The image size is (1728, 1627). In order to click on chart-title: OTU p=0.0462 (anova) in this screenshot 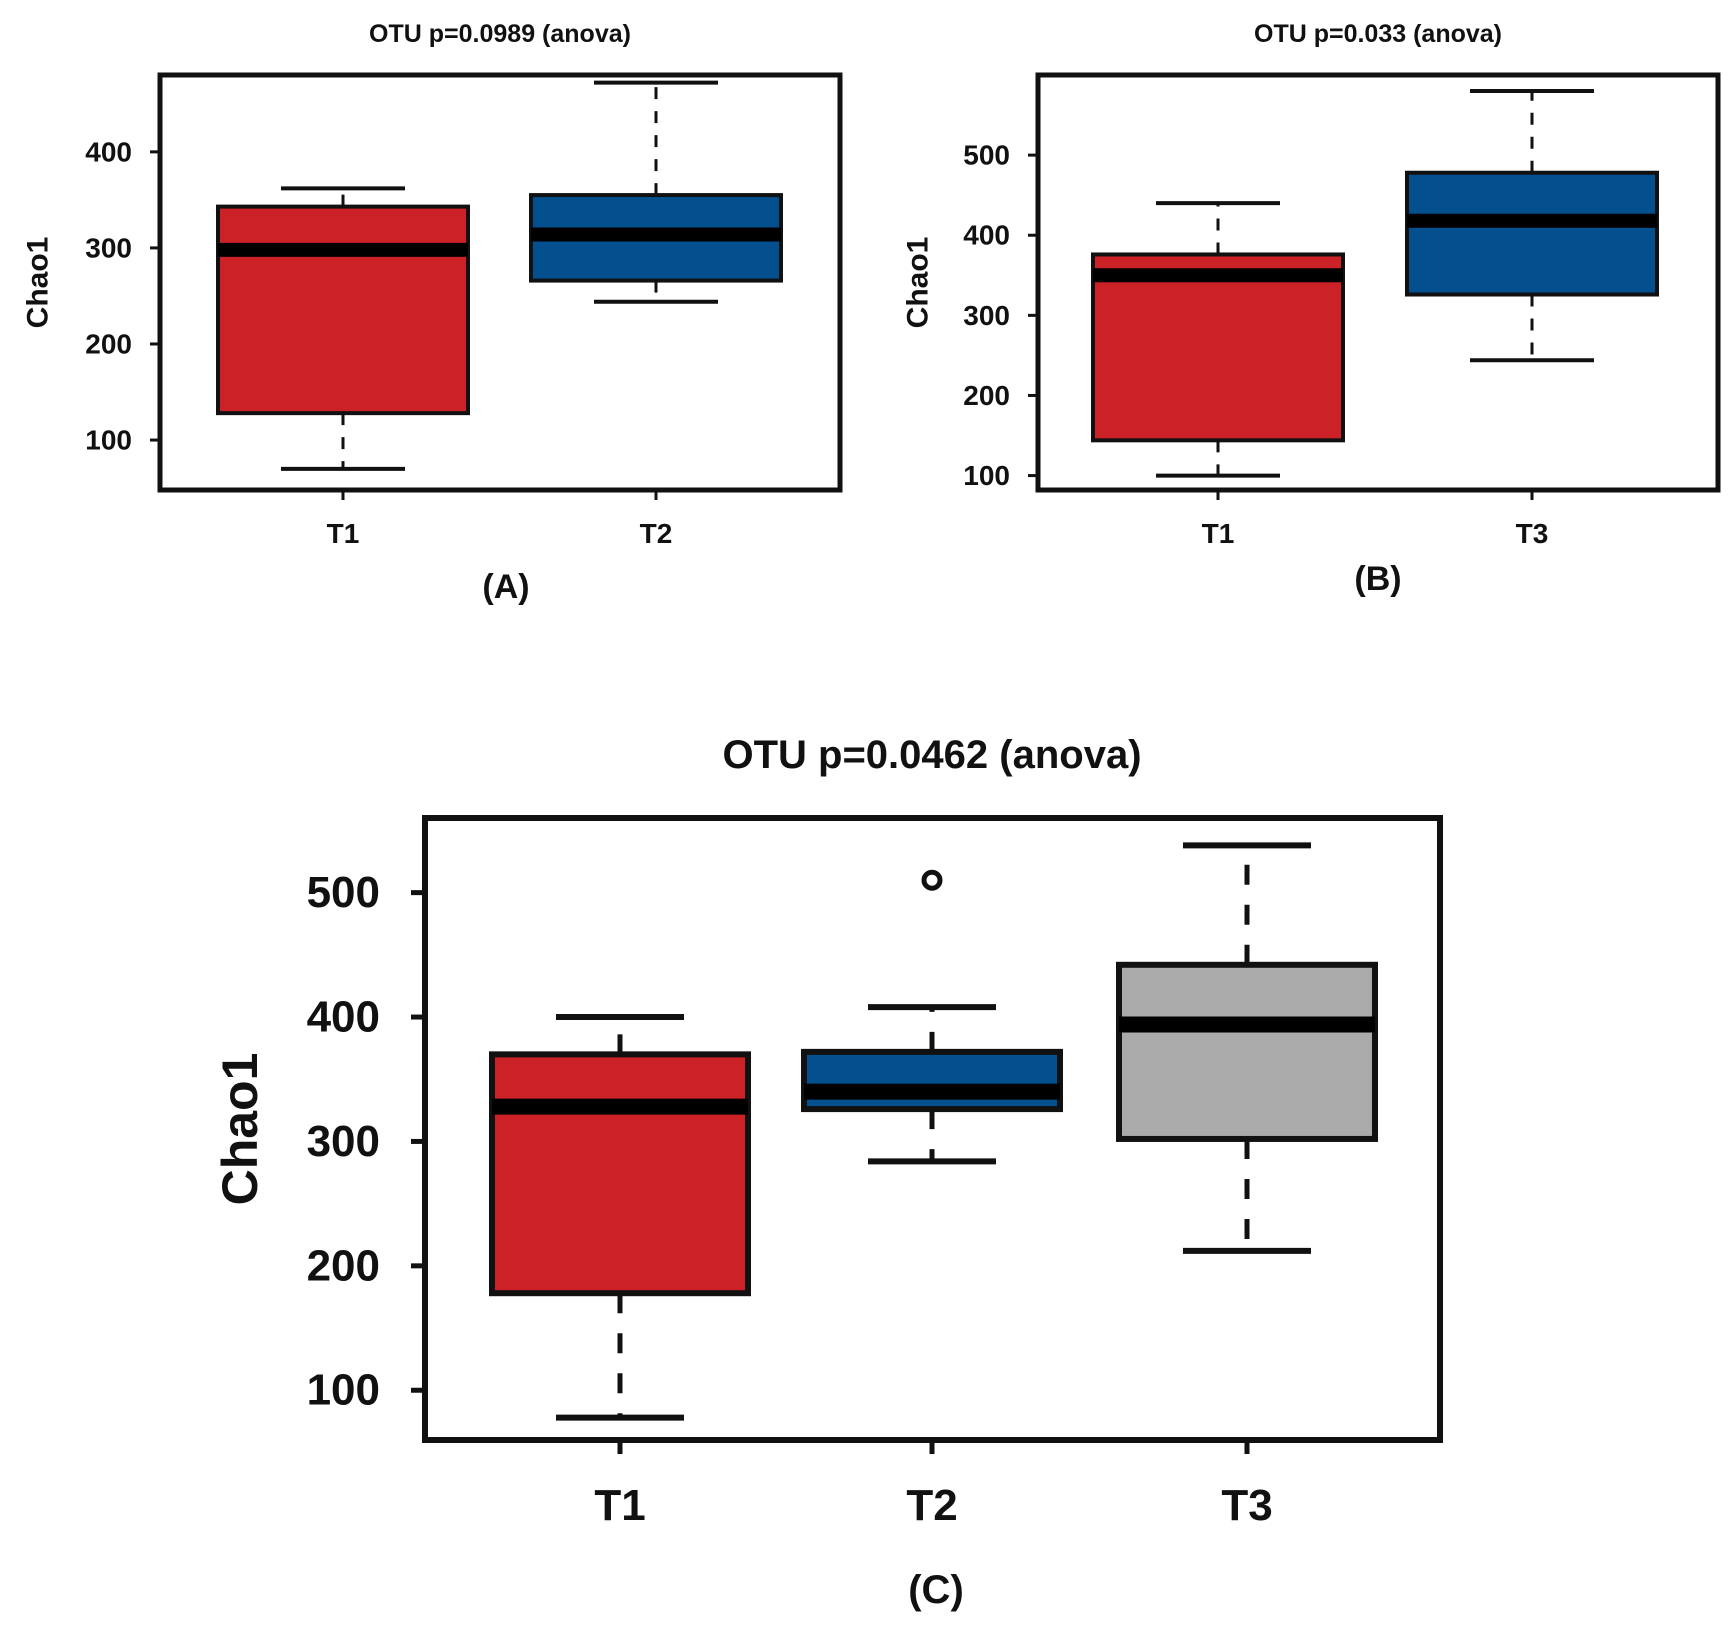, I will do `click(931, 755)`.